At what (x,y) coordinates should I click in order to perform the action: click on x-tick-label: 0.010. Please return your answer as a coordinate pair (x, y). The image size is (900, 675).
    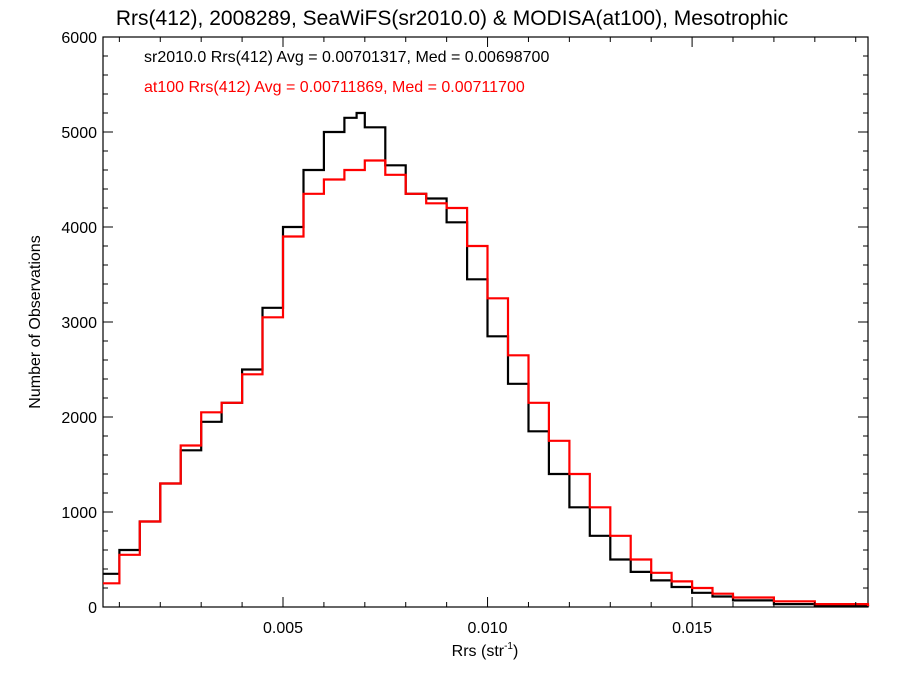
    Looking at the image, I should click on (488, 628).